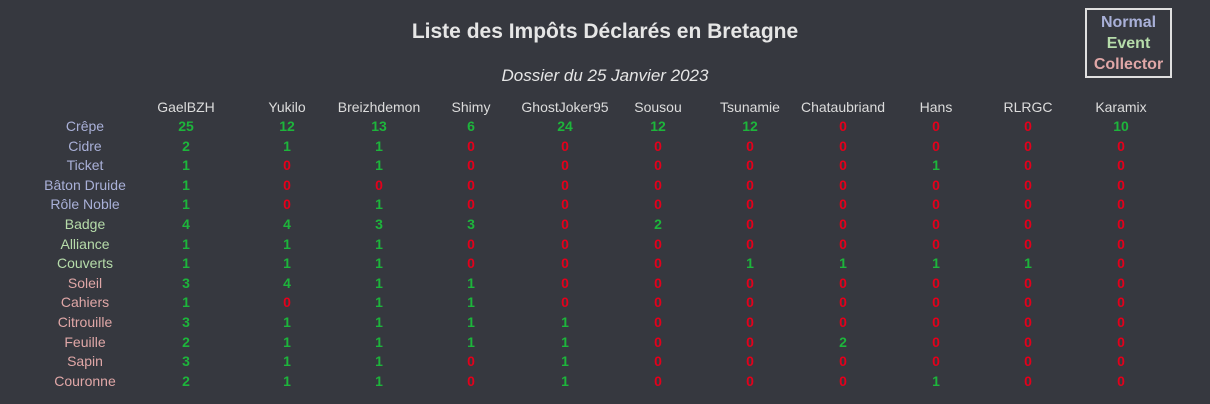 The height and width of the screenshot is (404, 1210). What do you see at coordinates (85, 341) in the screenshot?
I see `row-label: Feuille` at bounding box center [85, 341].